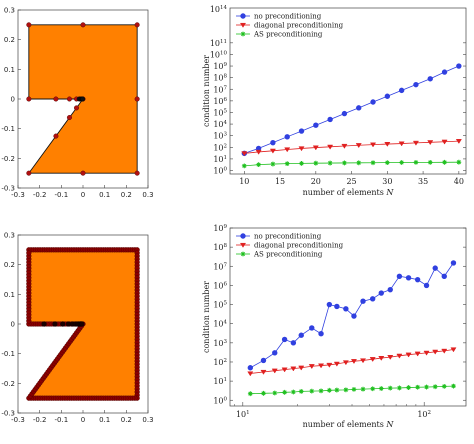  Describe the element at coordinates (288, 237) in the screenshot. I see `legend-label: no preconditioning` at that location.